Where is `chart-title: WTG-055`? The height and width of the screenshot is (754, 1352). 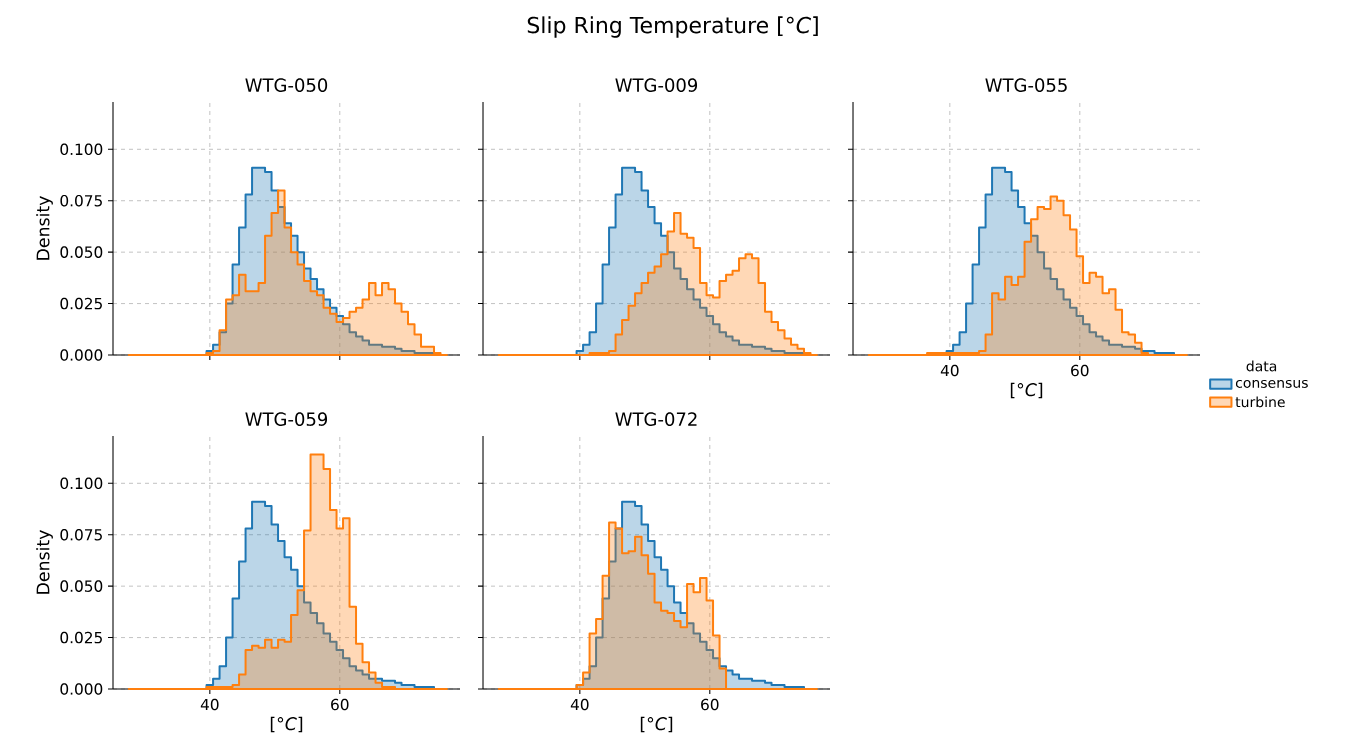
chart-title: WTG-055 is located at coordinates (1026, 85).